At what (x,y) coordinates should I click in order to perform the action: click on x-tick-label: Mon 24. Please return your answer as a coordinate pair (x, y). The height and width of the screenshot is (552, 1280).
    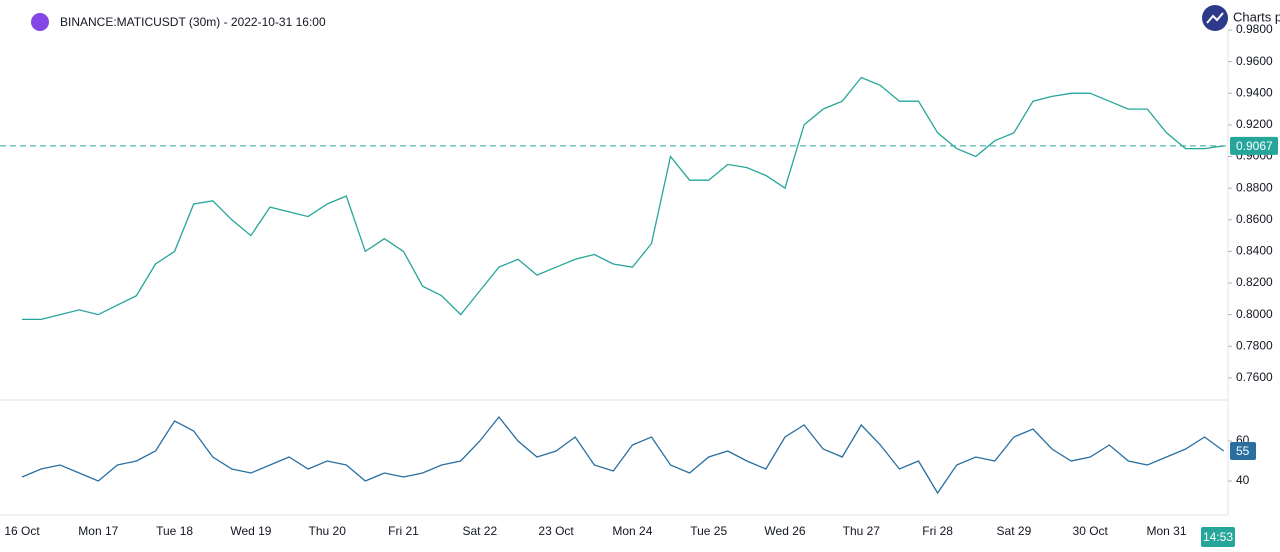
    Looking at the image, I should click on (632, 531).